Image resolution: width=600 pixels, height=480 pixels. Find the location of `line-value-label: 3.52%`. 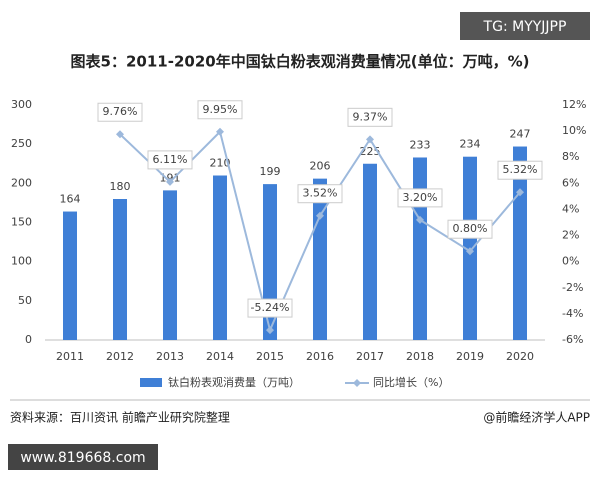

line-value-label: 3.52% is located at coordinates (320, 193).